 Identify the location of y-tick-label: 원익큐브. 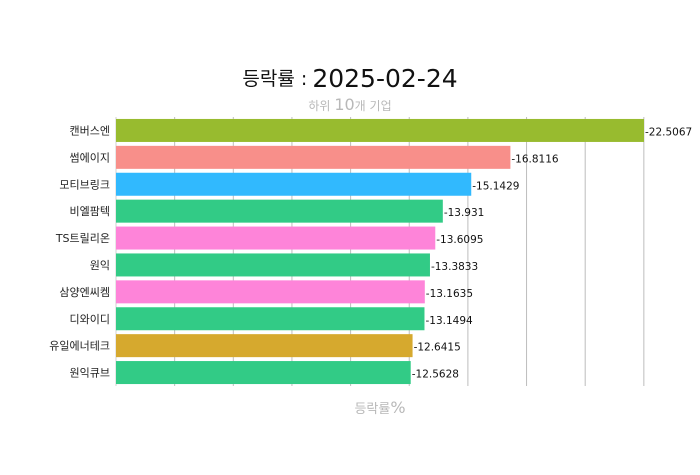
(90, 373).